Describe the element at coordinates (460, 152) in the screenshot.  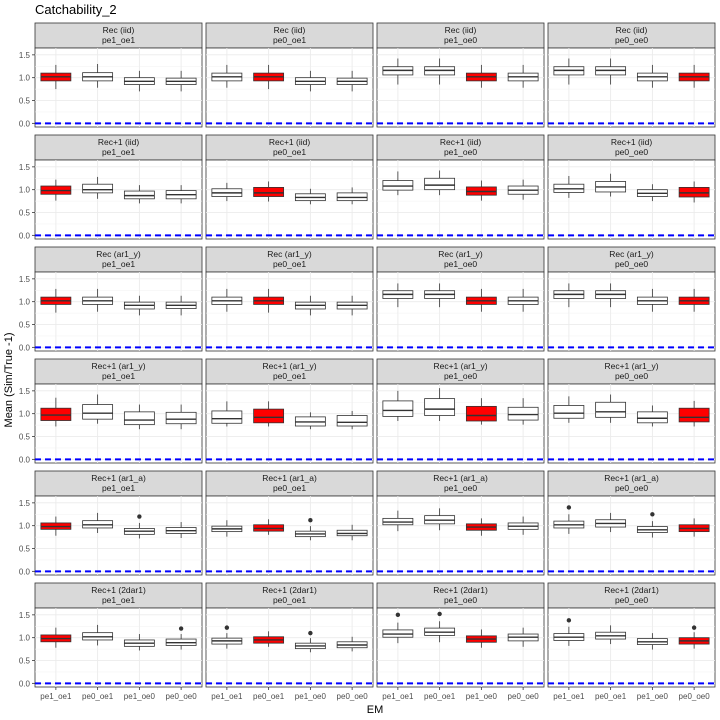
I see `strip-label: pe1_oe0` at that location.